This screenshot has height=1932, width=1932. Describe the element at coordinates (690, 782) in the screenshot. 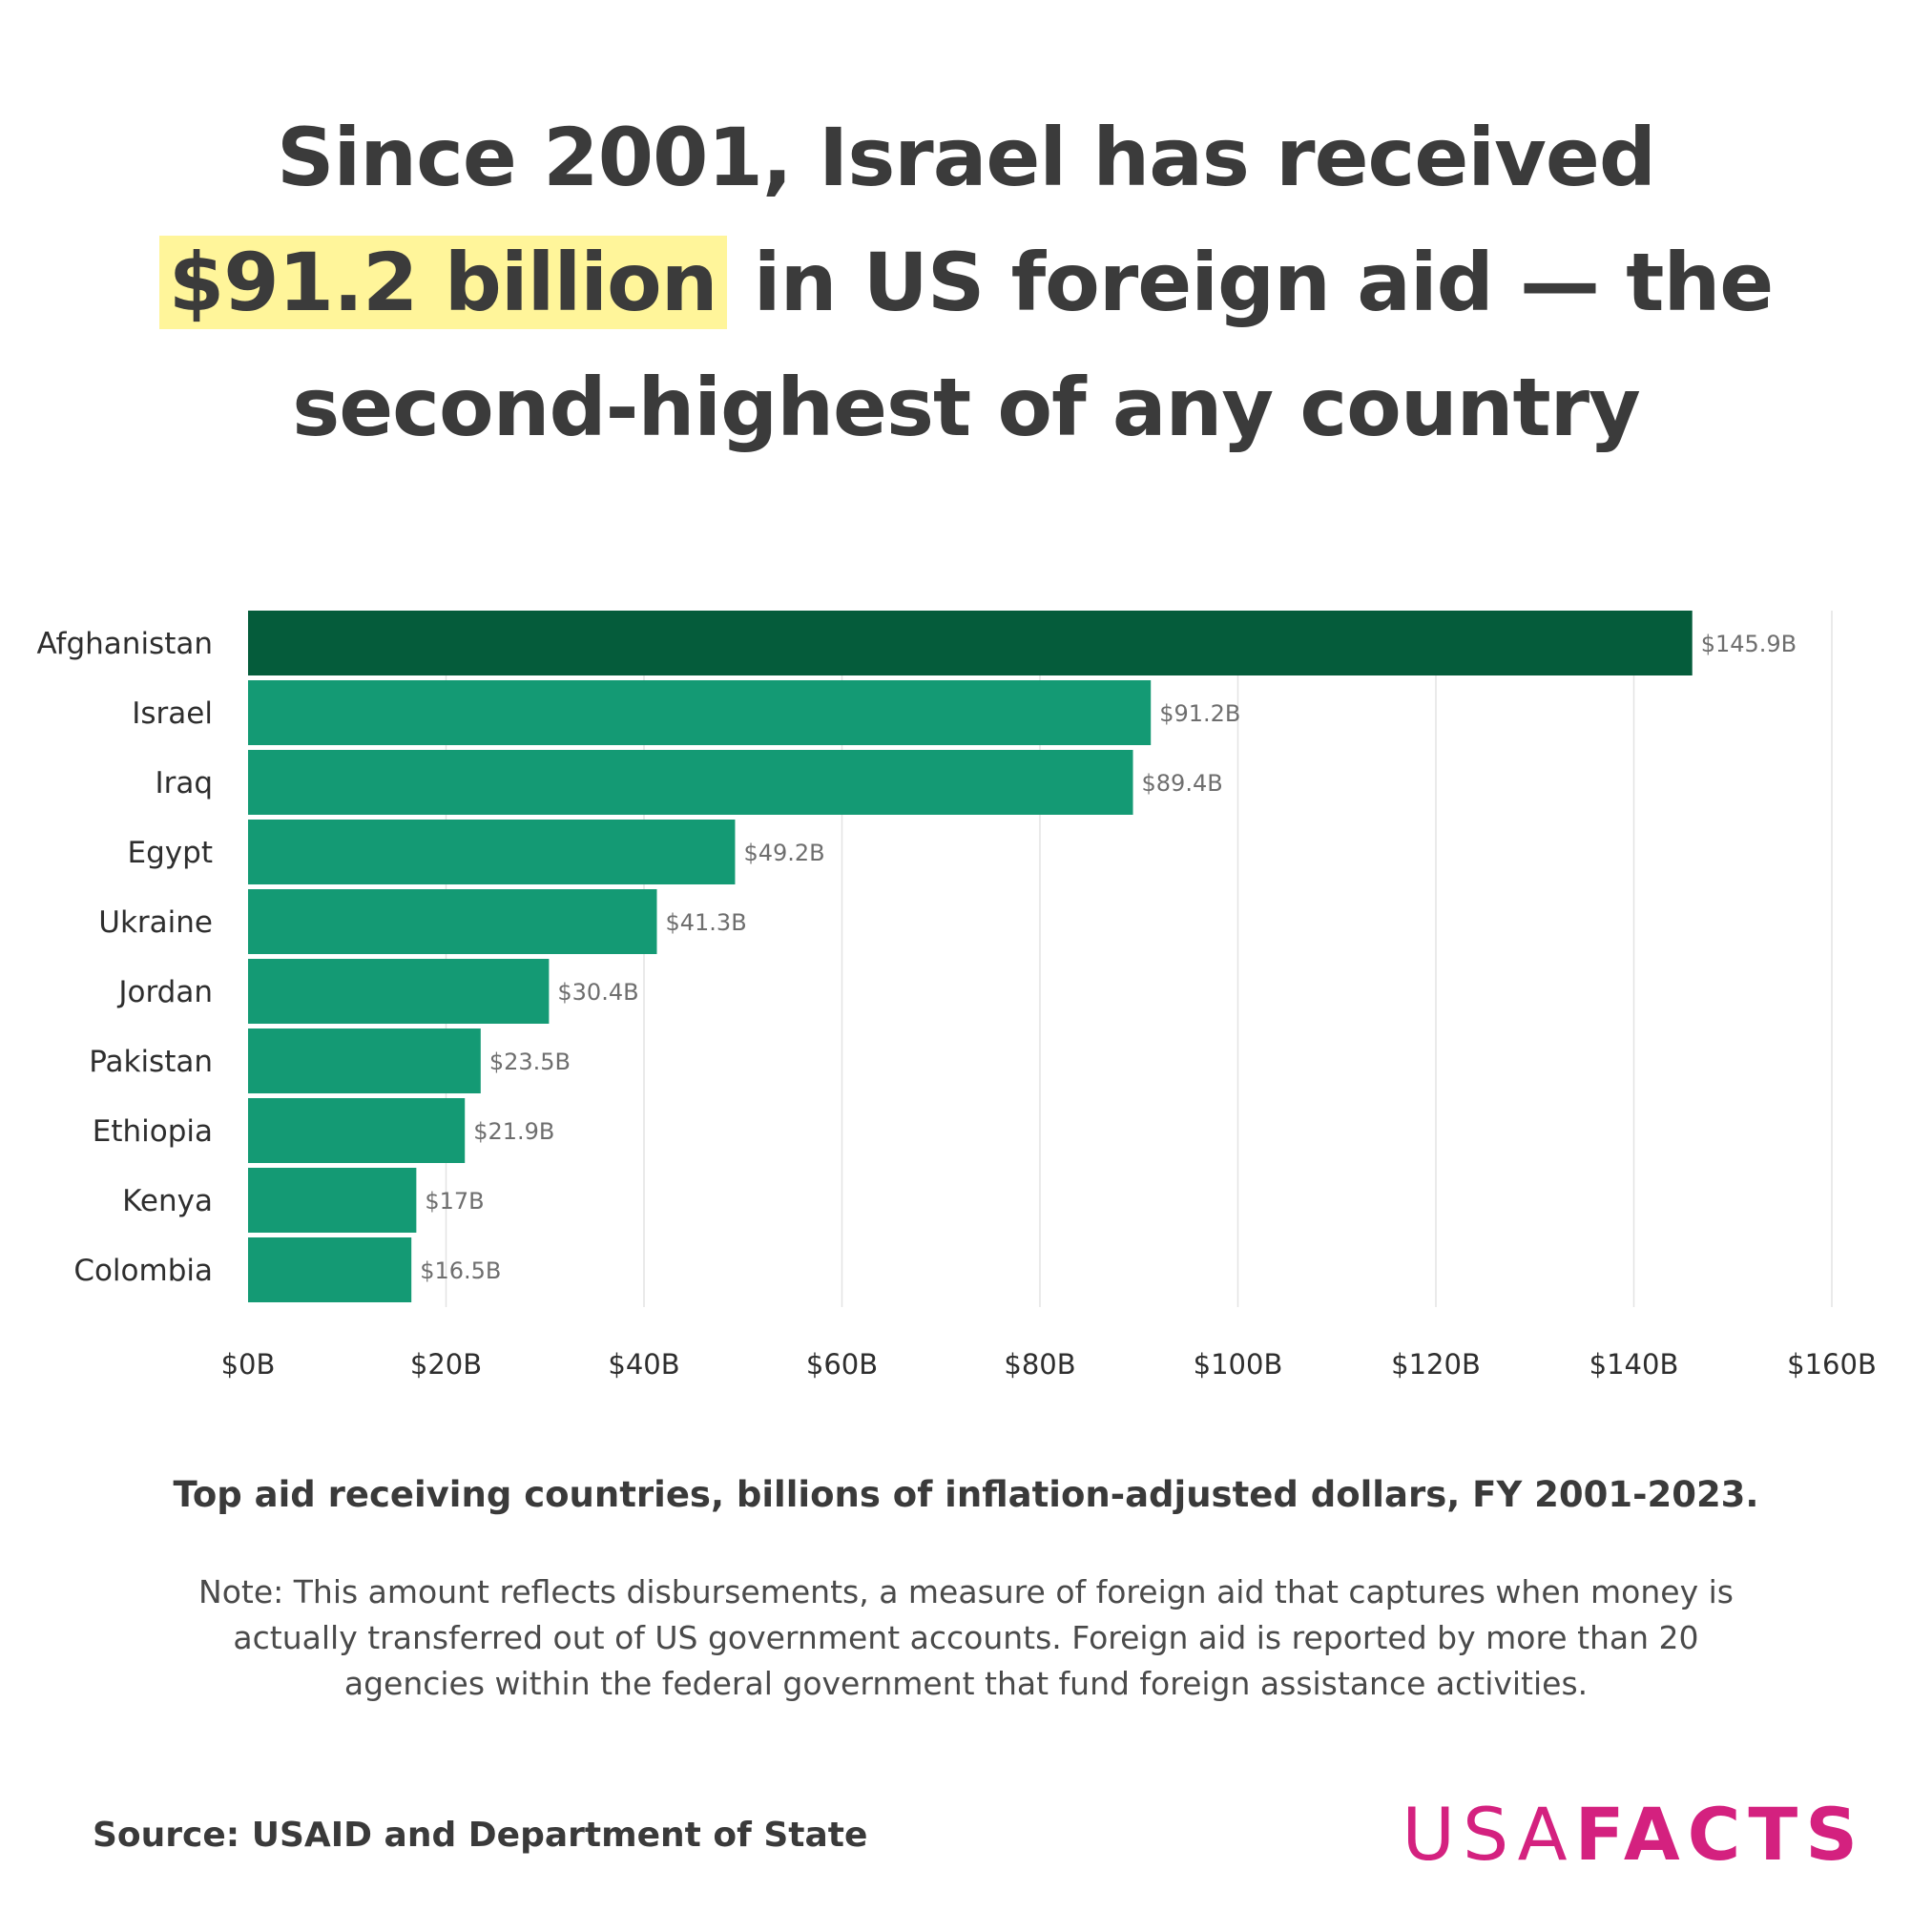

I see `bar-iraq` at that location.